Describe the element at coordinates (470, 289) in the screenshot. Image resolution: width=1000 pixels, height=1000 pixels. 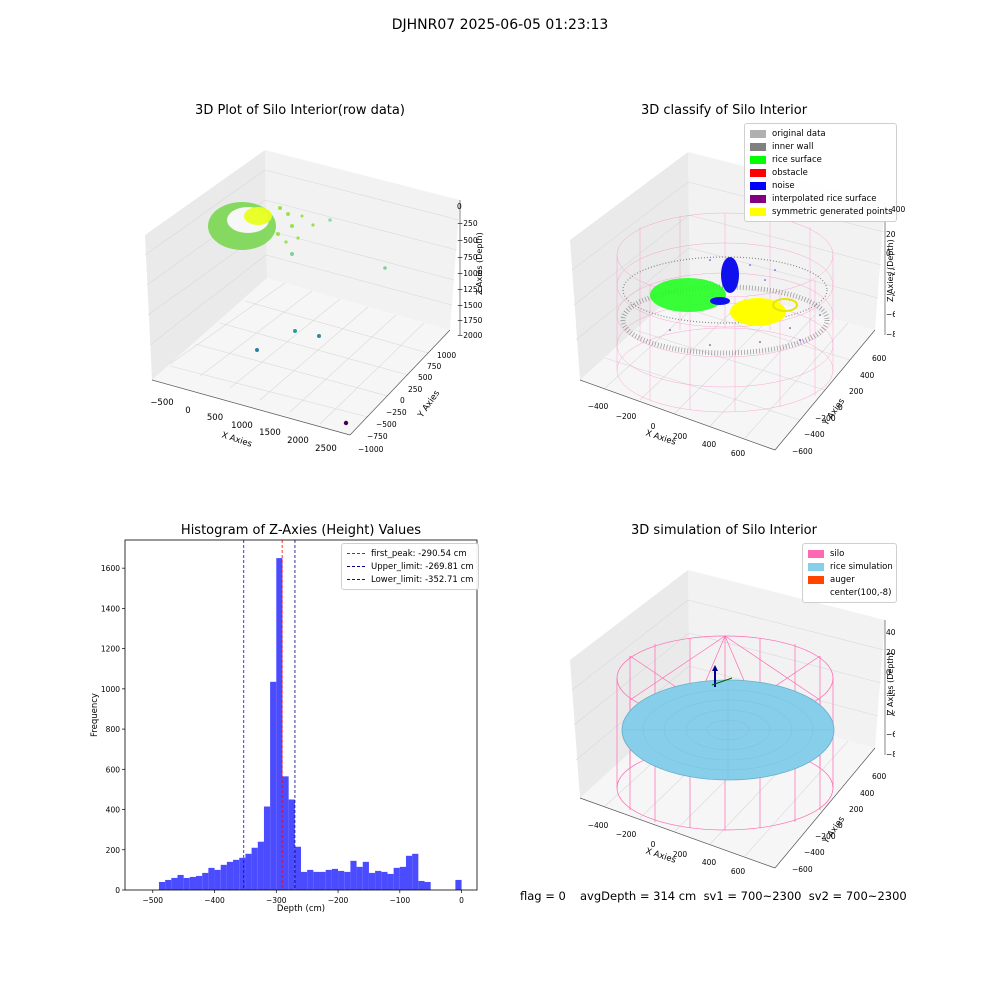
I see `p1-ztick-5: −1250` at that location.